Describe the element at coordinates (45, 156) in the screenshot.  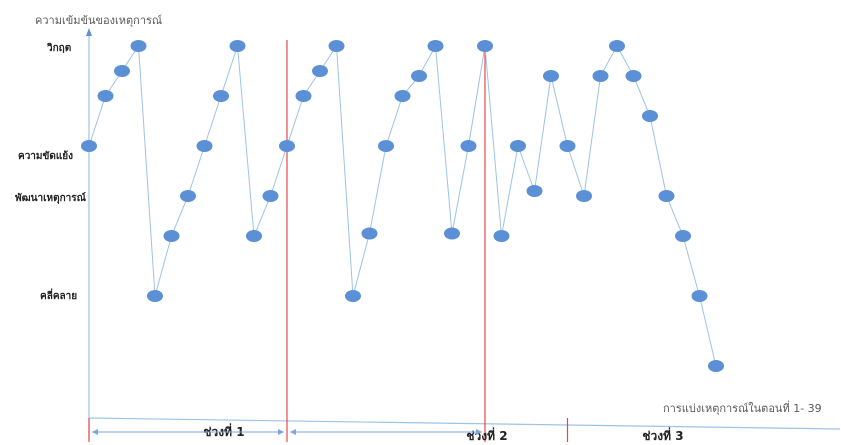
I see `y-level-label-conflict: ความขัดแย้ง` at that location.